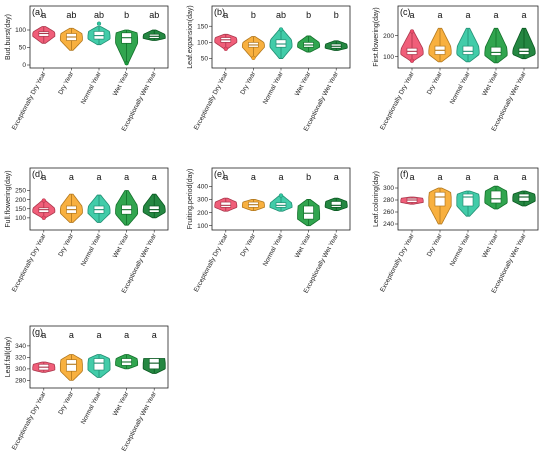  Describe the element at coordinates (219, 174) in the screenshot. I see `panel-letter: (e)` at that location.